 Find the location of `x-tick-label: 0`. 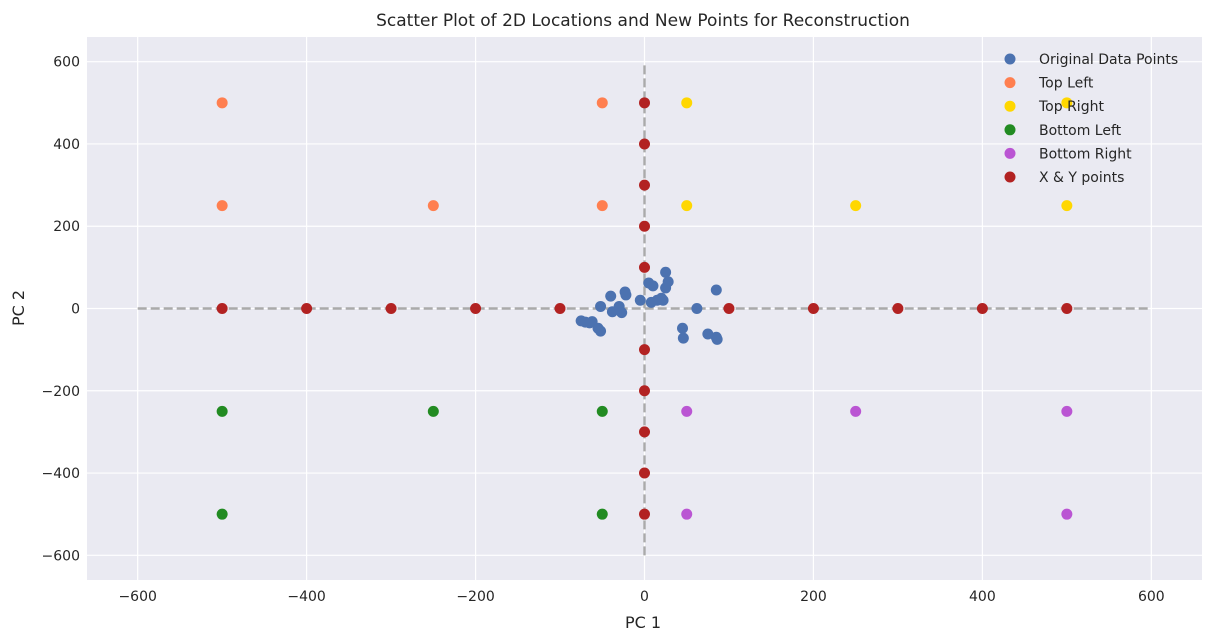

x-tick-label: 0 is located at coordinates (644, 597).